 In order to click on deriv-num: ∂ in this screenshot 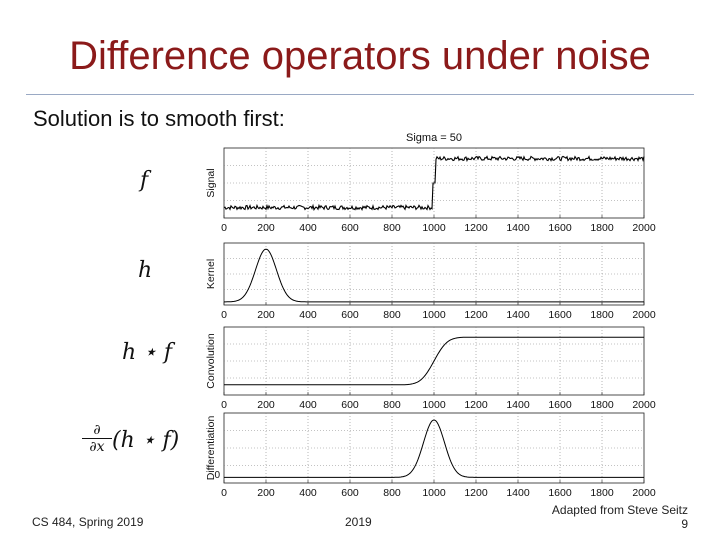, I will do `click(97, 430)`.